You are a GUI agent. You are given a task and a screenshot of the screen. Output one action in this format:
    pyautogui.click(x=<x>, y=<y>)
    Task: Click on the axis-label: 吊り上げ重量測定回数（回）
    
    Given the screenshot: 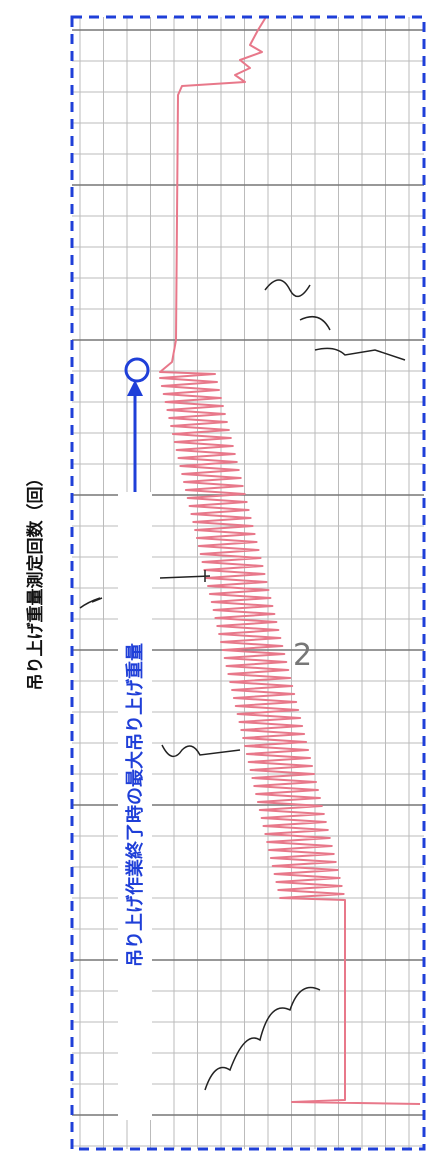 What is the action you would take?
    pyautogui.click(x=35, y=580)
    